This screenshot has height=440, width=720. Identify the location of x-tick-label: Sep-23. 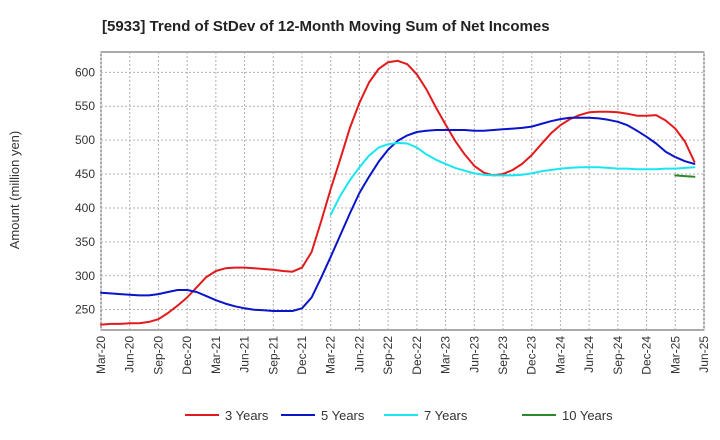
(503, 355).